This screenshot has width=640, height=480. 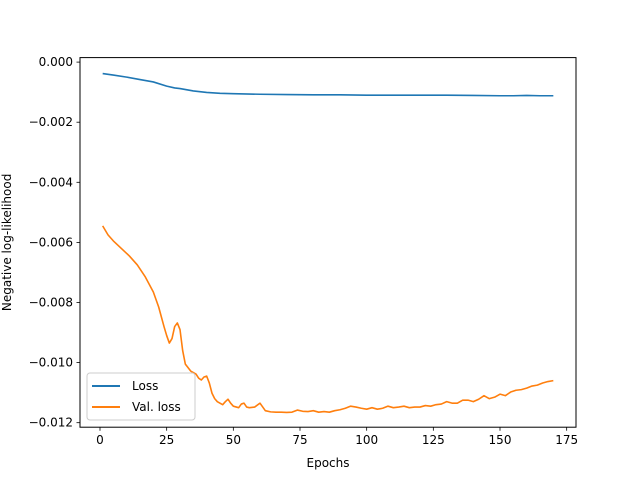 I want to click on legend-box, so click(x=141, y=396).